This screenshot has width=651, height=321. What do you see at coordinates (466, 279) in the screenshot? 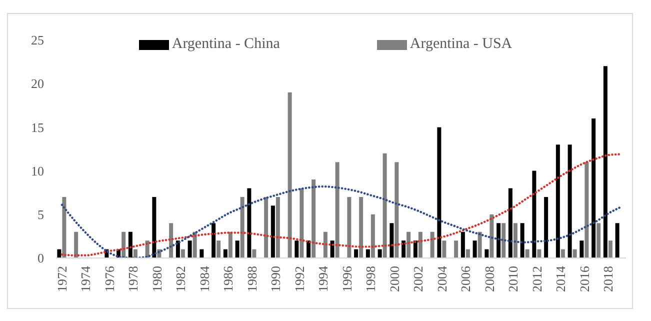
I see `x-tick-label: 2006` at bounding box center [466, 279].